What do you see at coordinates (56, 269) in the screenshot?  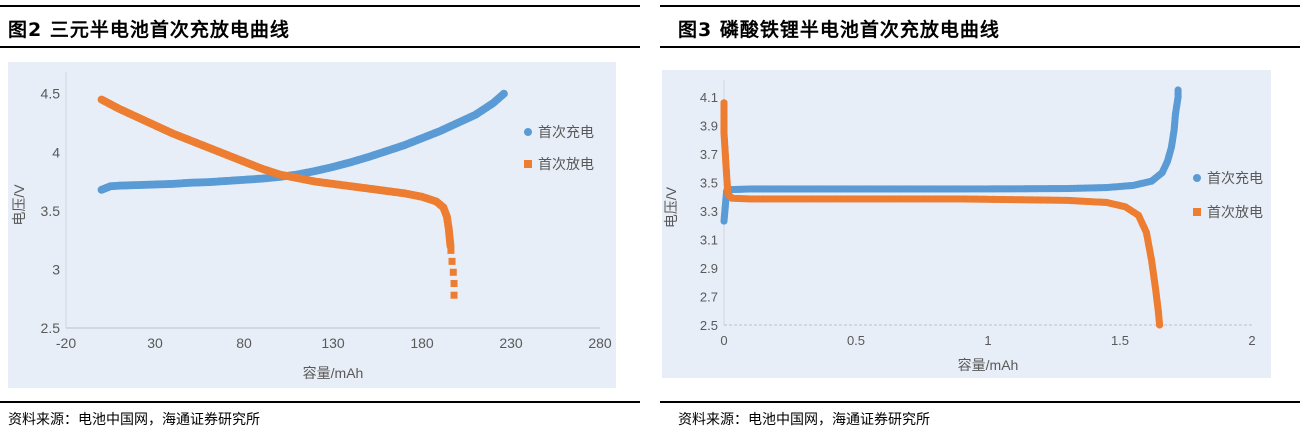 I see `y-tick-label: 3` at bounding box center [56, 269].